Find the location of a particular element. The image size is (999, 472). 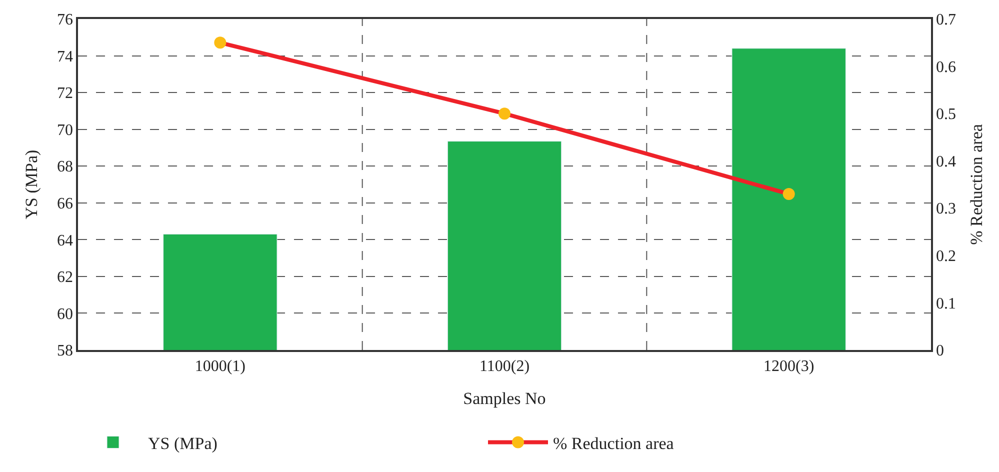

y-tick-label: 68 is located at coordinates (65, 167).